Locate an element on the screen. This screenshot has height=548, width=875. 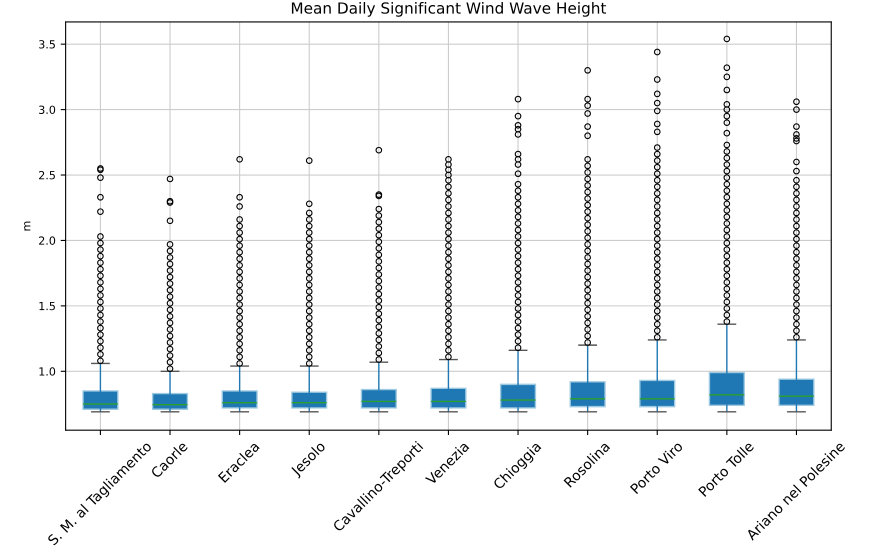
y-tick-label: 3.0 is located at coordinates (47, 110).